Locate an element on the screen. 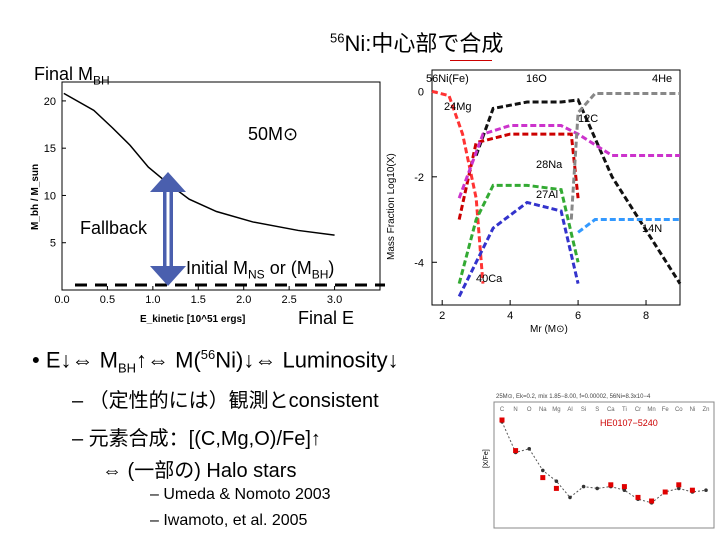 This screenshot has height=540, width=720. x-tick-label: 1.5 is located at coordinates (198, 300).